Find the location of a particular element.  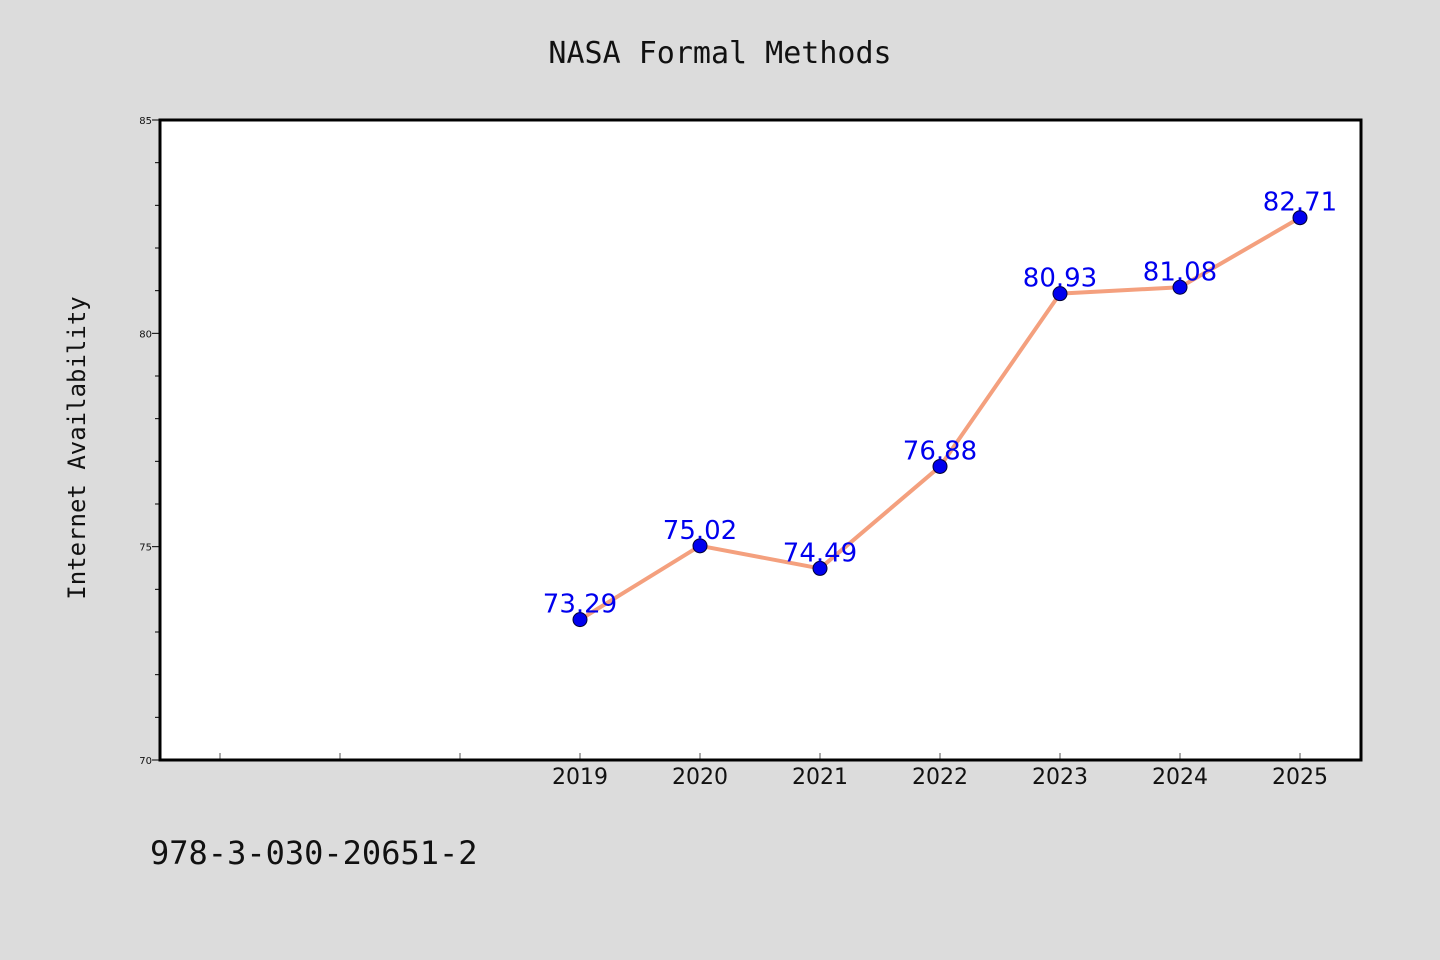

footnote-isbn: 978-3-030-20651-2 is located at coordinates (314, 853).